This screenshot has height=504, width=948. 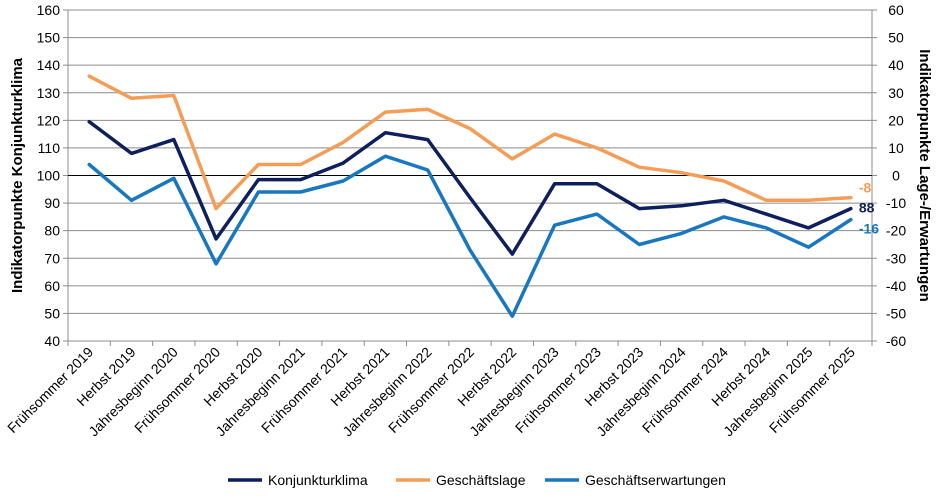 I want to click on y-left-tick-label: 130, so click(x=49, y=93).